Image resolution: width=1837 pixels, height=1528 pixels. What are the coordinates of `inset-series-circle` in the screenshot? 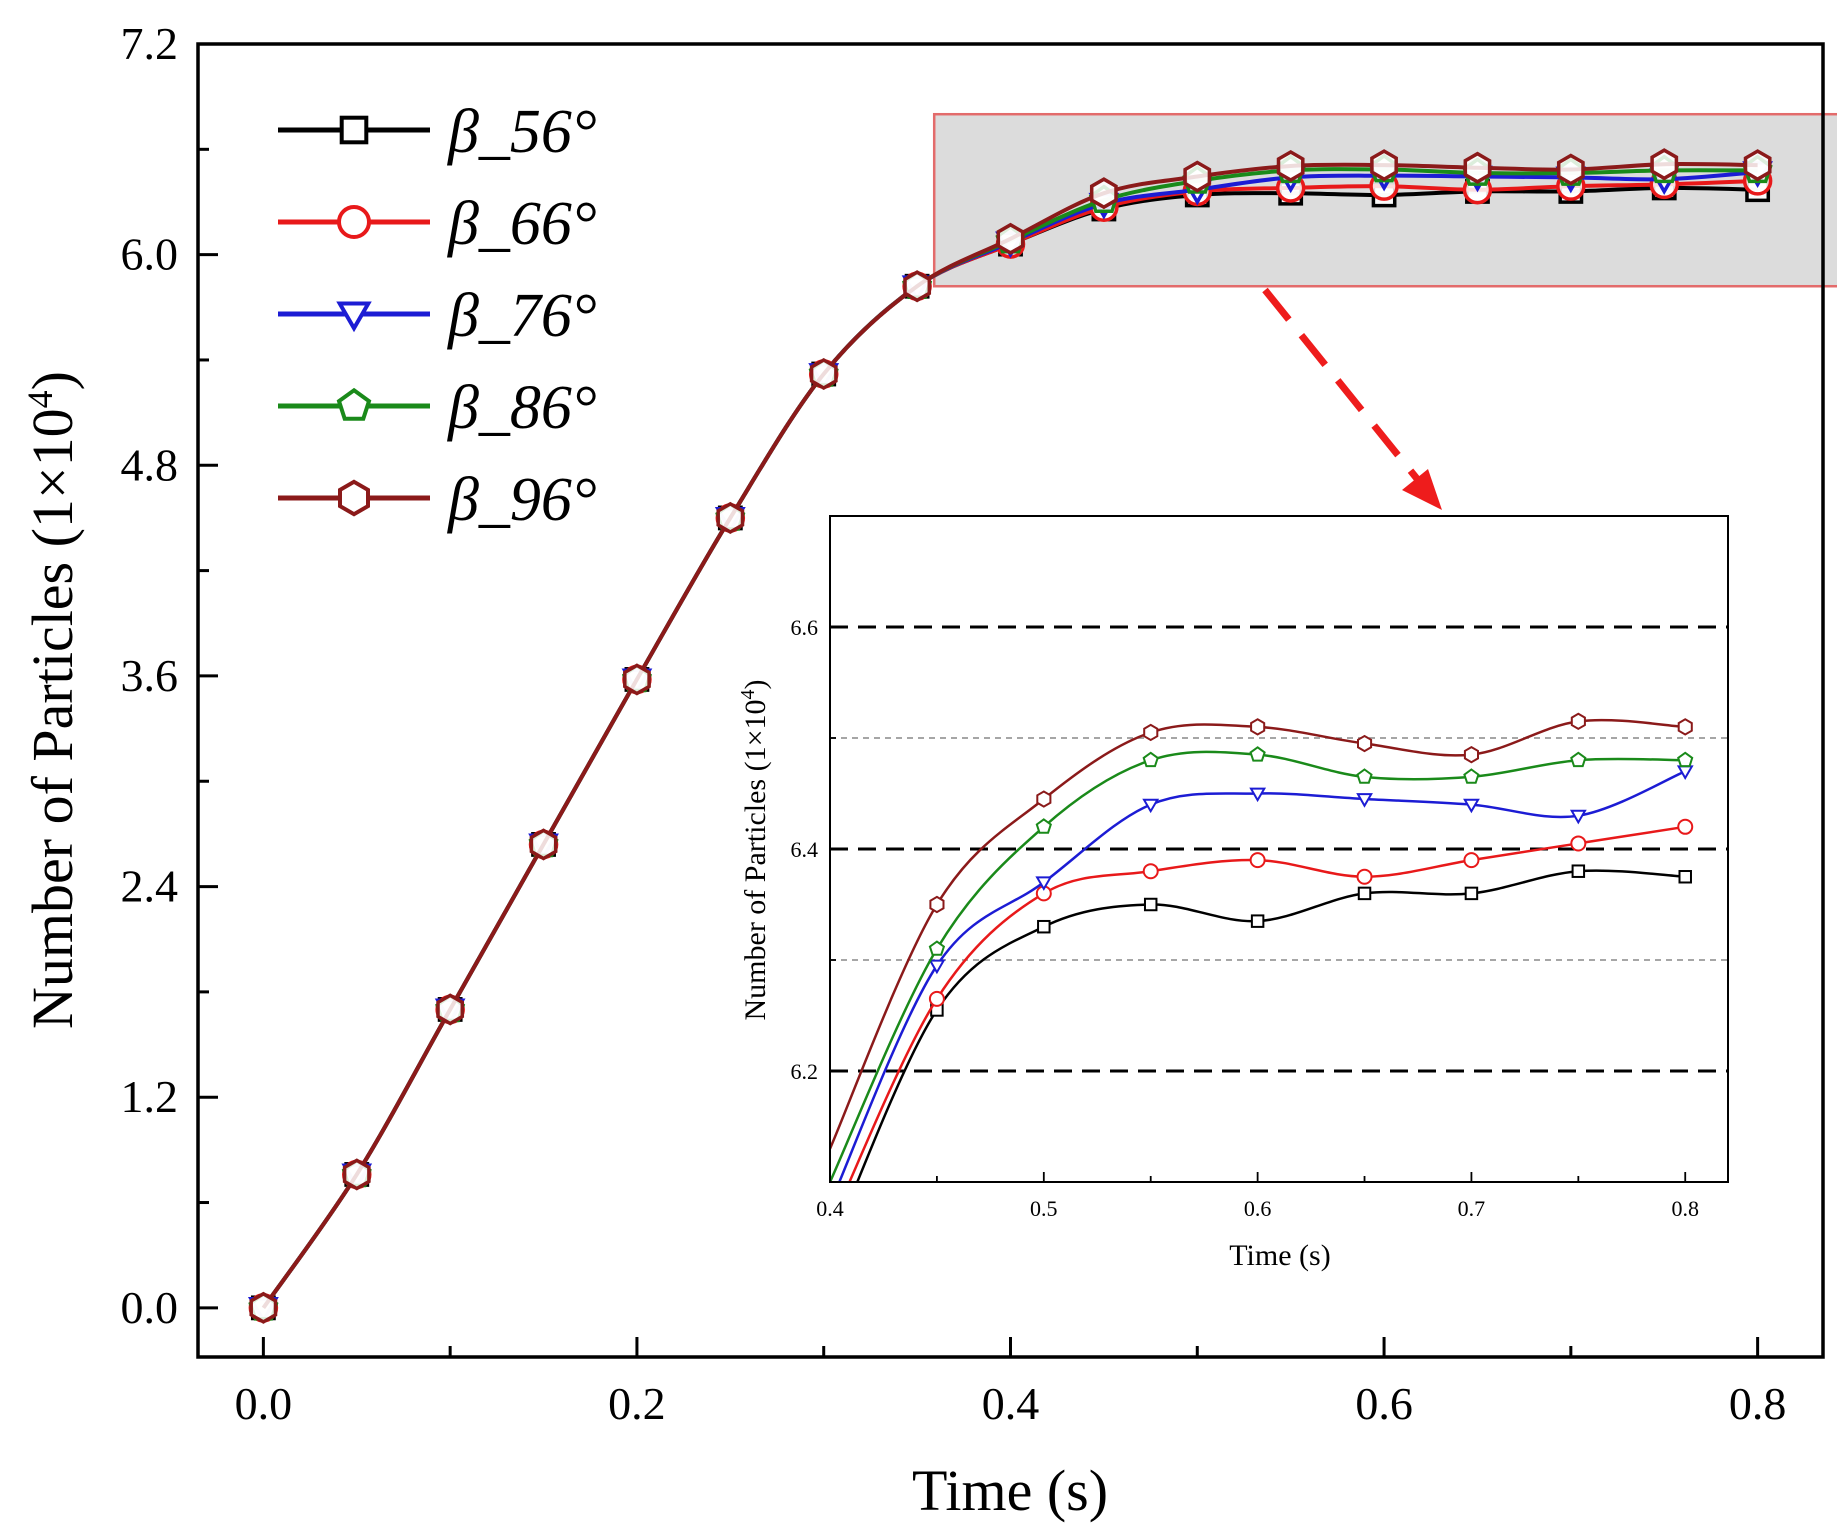 It's located at (1271, 1000).